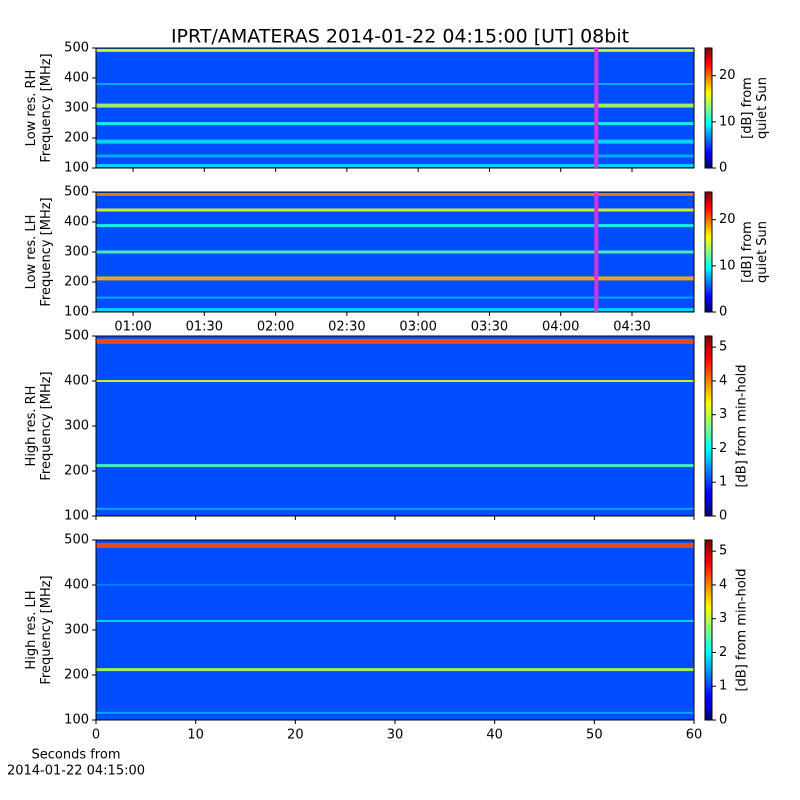 The height and width of the screenshot is (800, 800). I want to click on x-tick-label: 30, so click(395, 735).